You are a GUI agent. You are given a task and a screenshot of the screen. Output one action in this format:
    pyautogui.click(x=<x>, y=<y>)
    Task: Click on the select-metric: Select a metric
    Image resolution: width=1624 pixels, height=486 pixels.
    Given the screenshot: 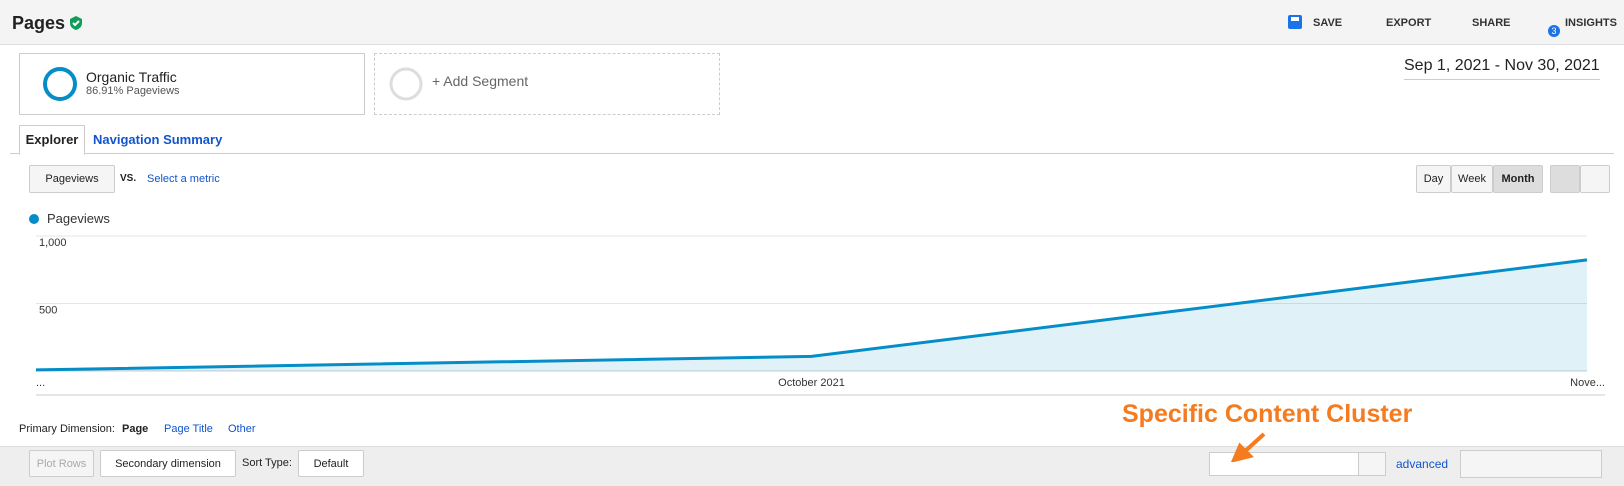 What is the action you would take?
    pyautogui.click(x=183, y=179)
    